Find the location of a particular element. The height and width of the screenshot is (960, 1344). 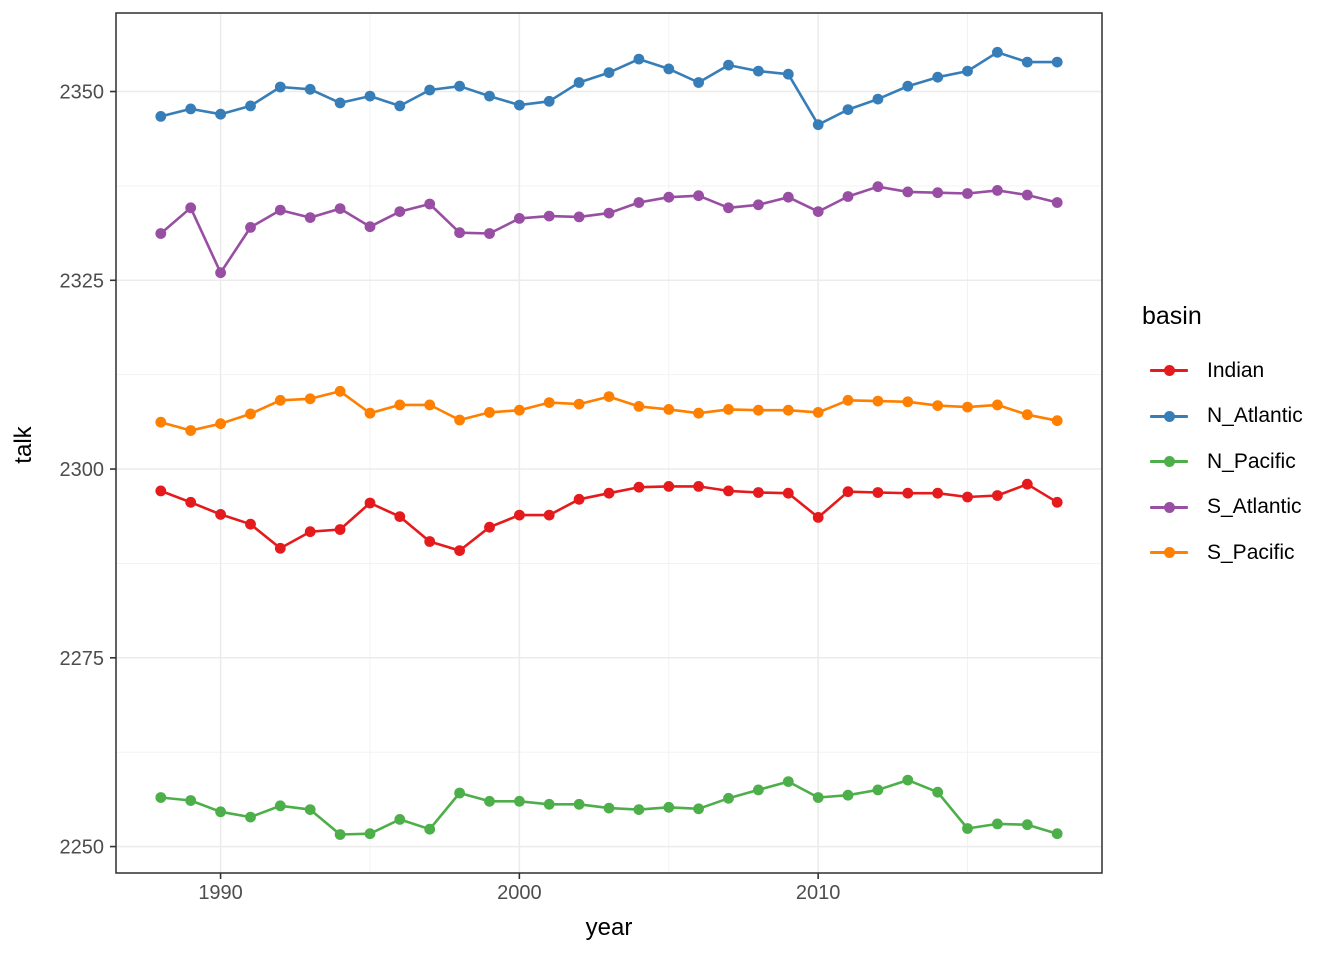

legend-item-S_Atlantic: S_Atlantic is located at coordinates (1240, 508).